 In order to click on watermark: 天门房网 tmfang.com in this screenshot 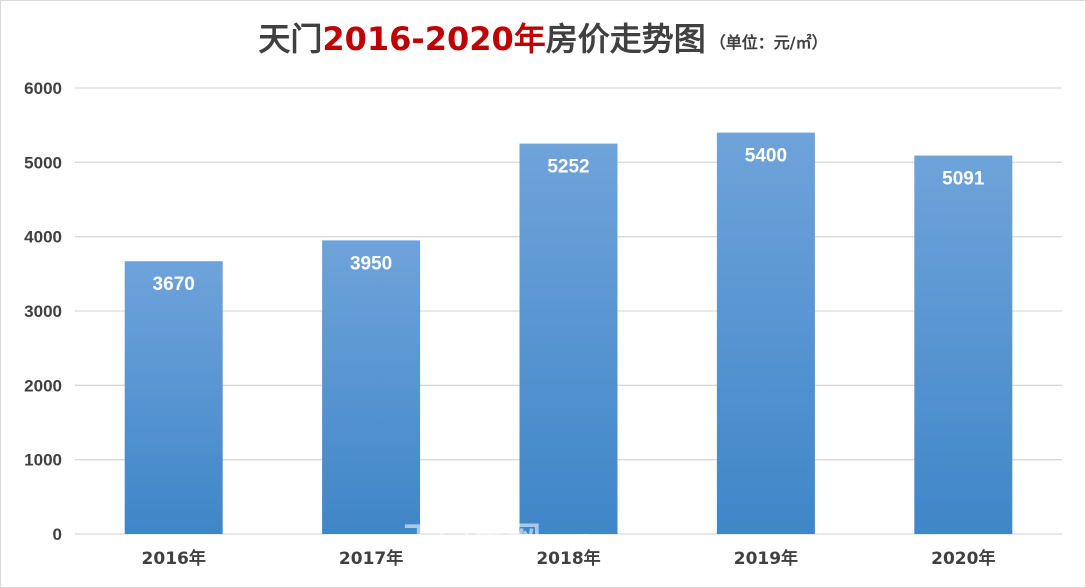, I will do `click(546, 536)`.